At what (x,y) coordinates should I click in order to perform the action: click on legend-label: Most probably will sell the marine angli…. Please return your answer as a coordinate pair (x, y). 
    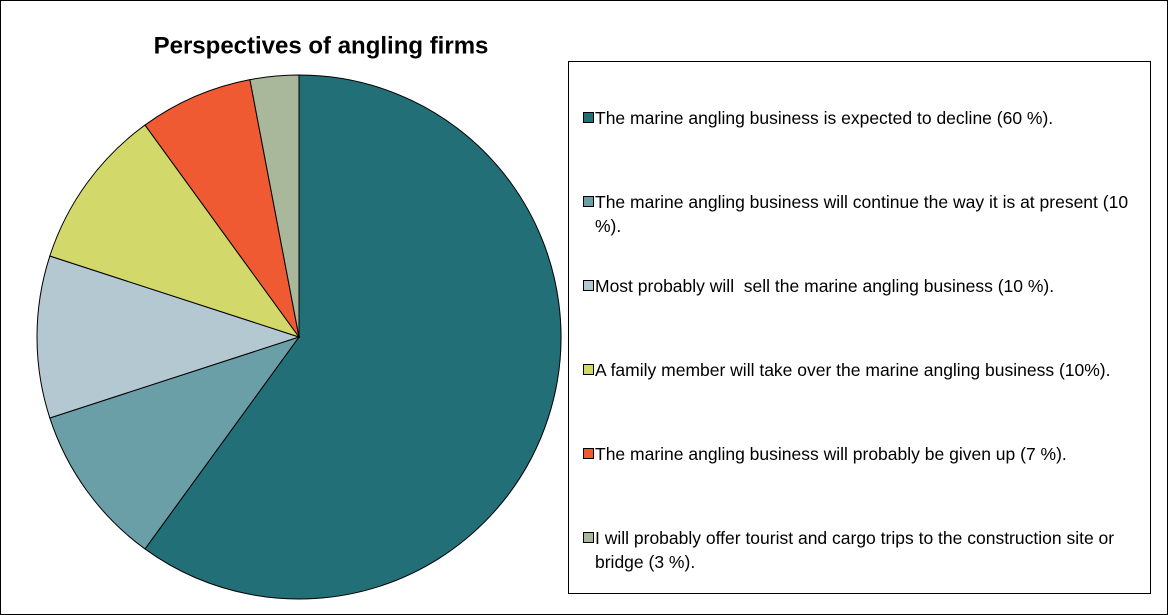
    Looking at the image, I should click on (825, 286).